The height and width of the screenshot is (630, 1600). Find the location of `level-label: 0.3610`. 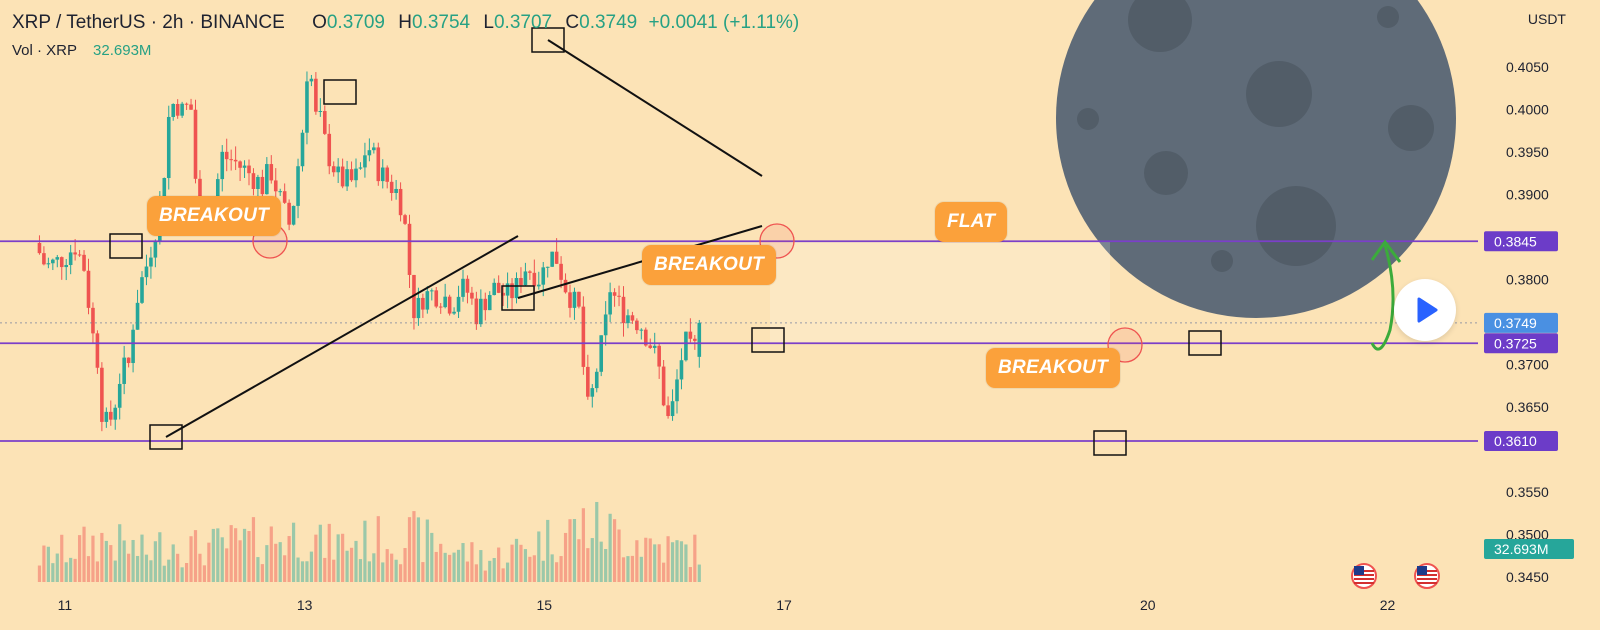

level-label: 0.3610 is located at coordinates (1515, 441).